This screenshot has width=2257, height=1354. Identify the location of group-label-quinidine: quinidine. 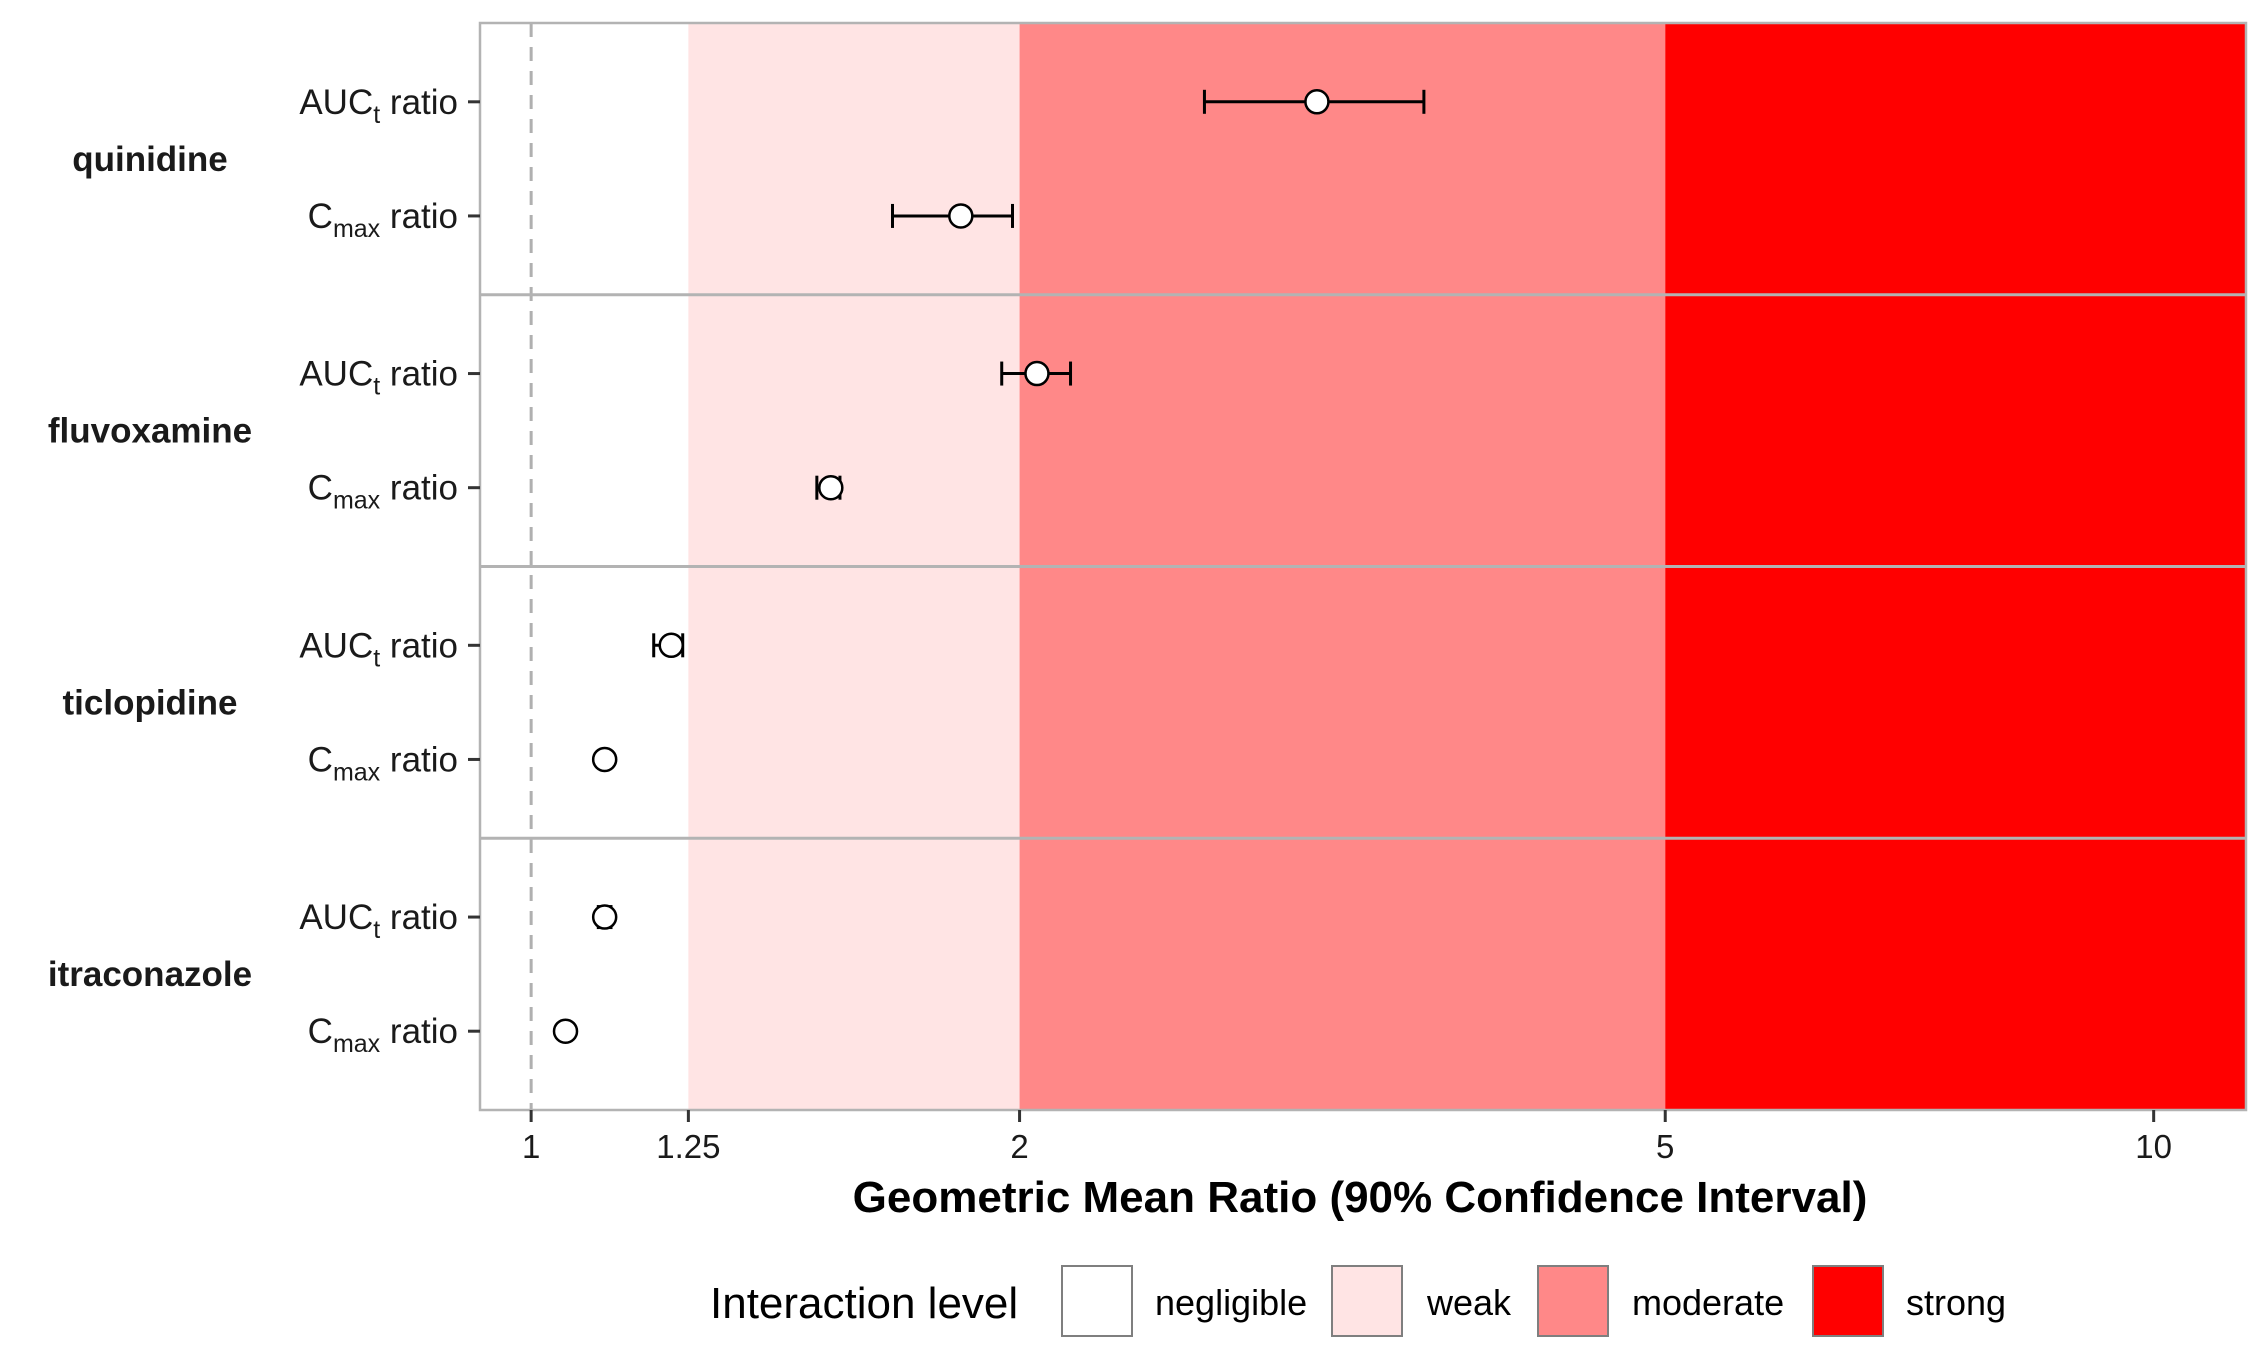
(150, 159).